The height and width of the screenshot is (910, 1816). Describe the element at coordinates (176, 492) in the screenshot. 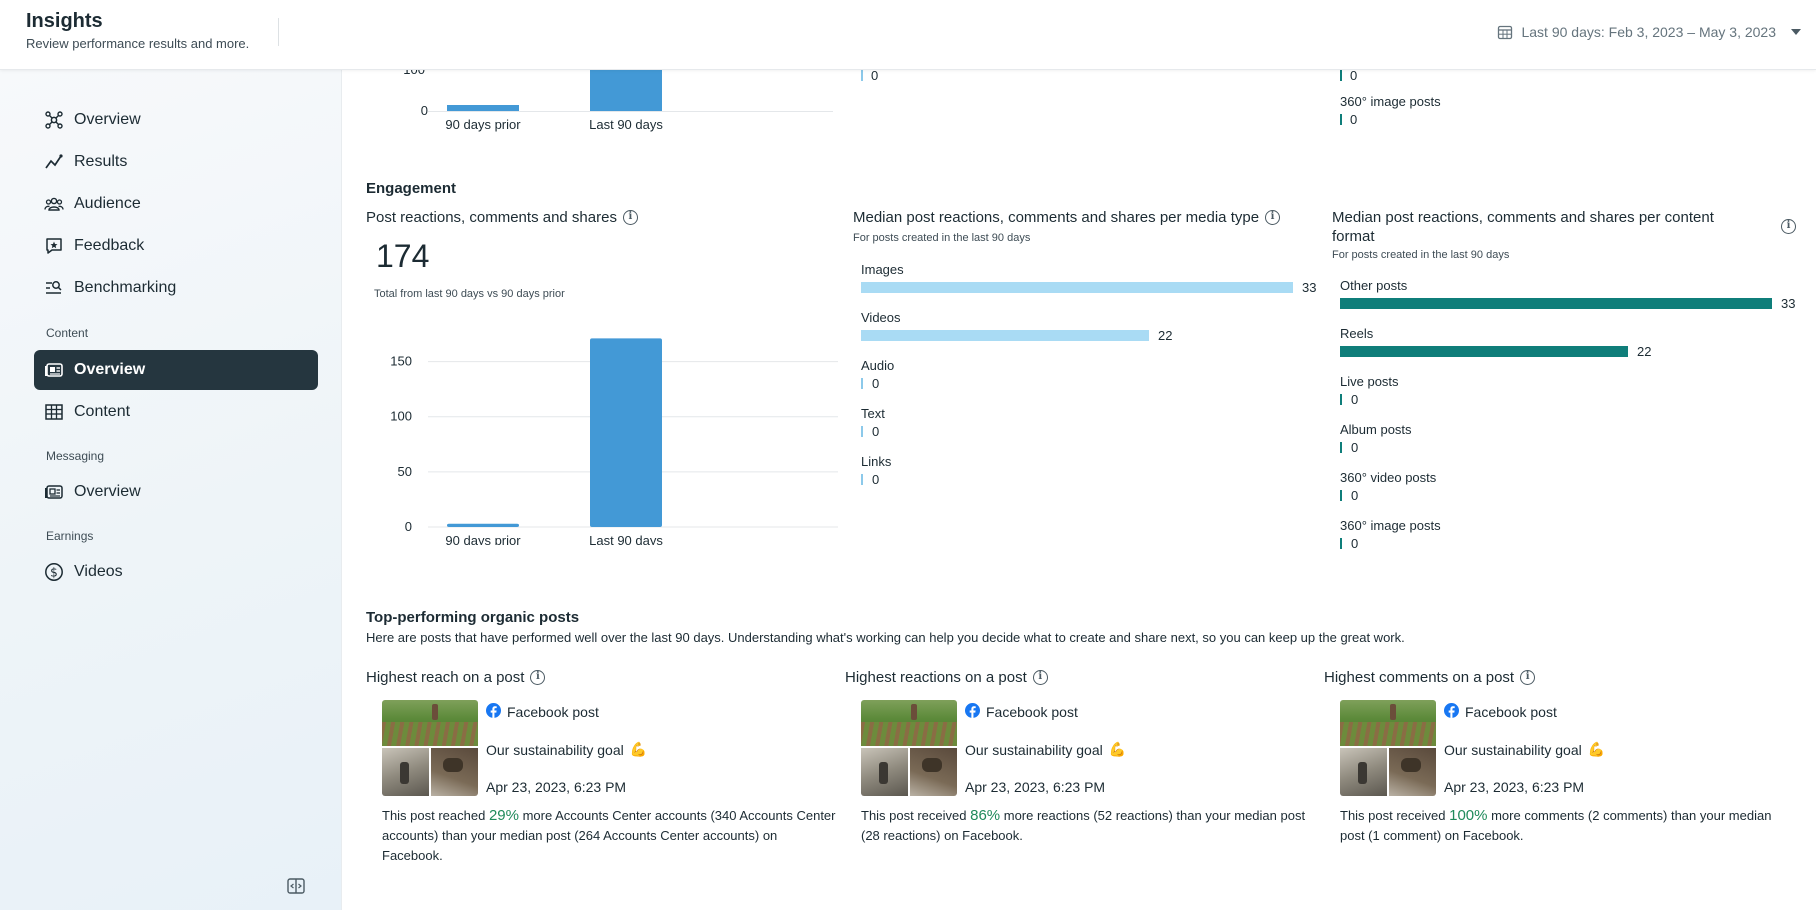

I see `sidebar-item-messaging-overview: Overview` at that location.